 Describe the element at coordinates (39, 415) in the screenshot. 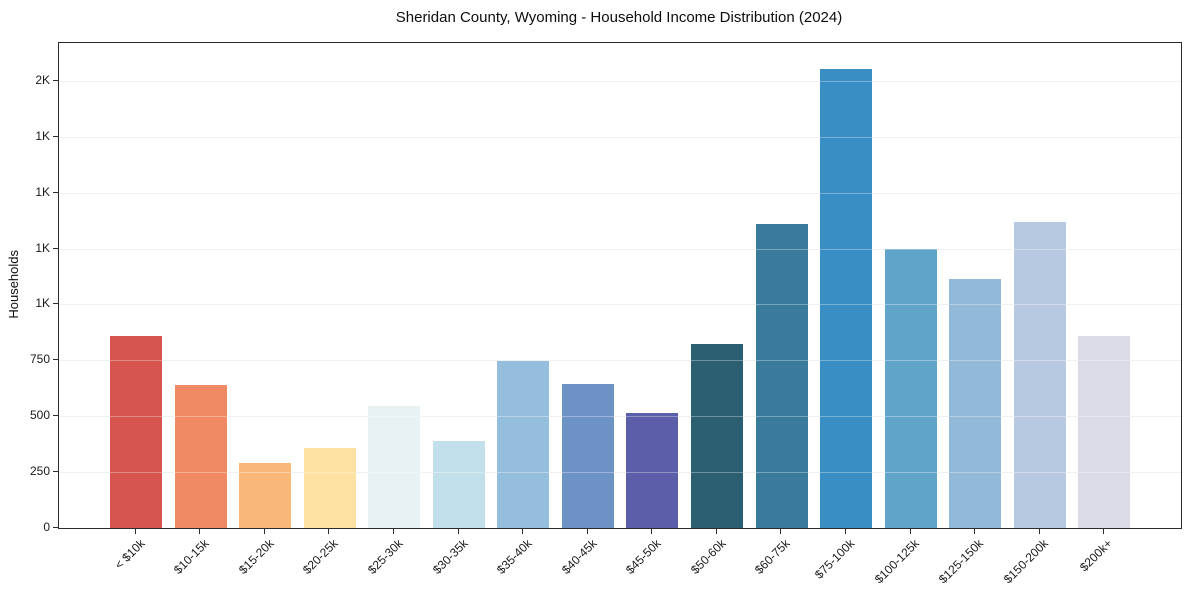

I see `y-tick-label: 500` at that location.